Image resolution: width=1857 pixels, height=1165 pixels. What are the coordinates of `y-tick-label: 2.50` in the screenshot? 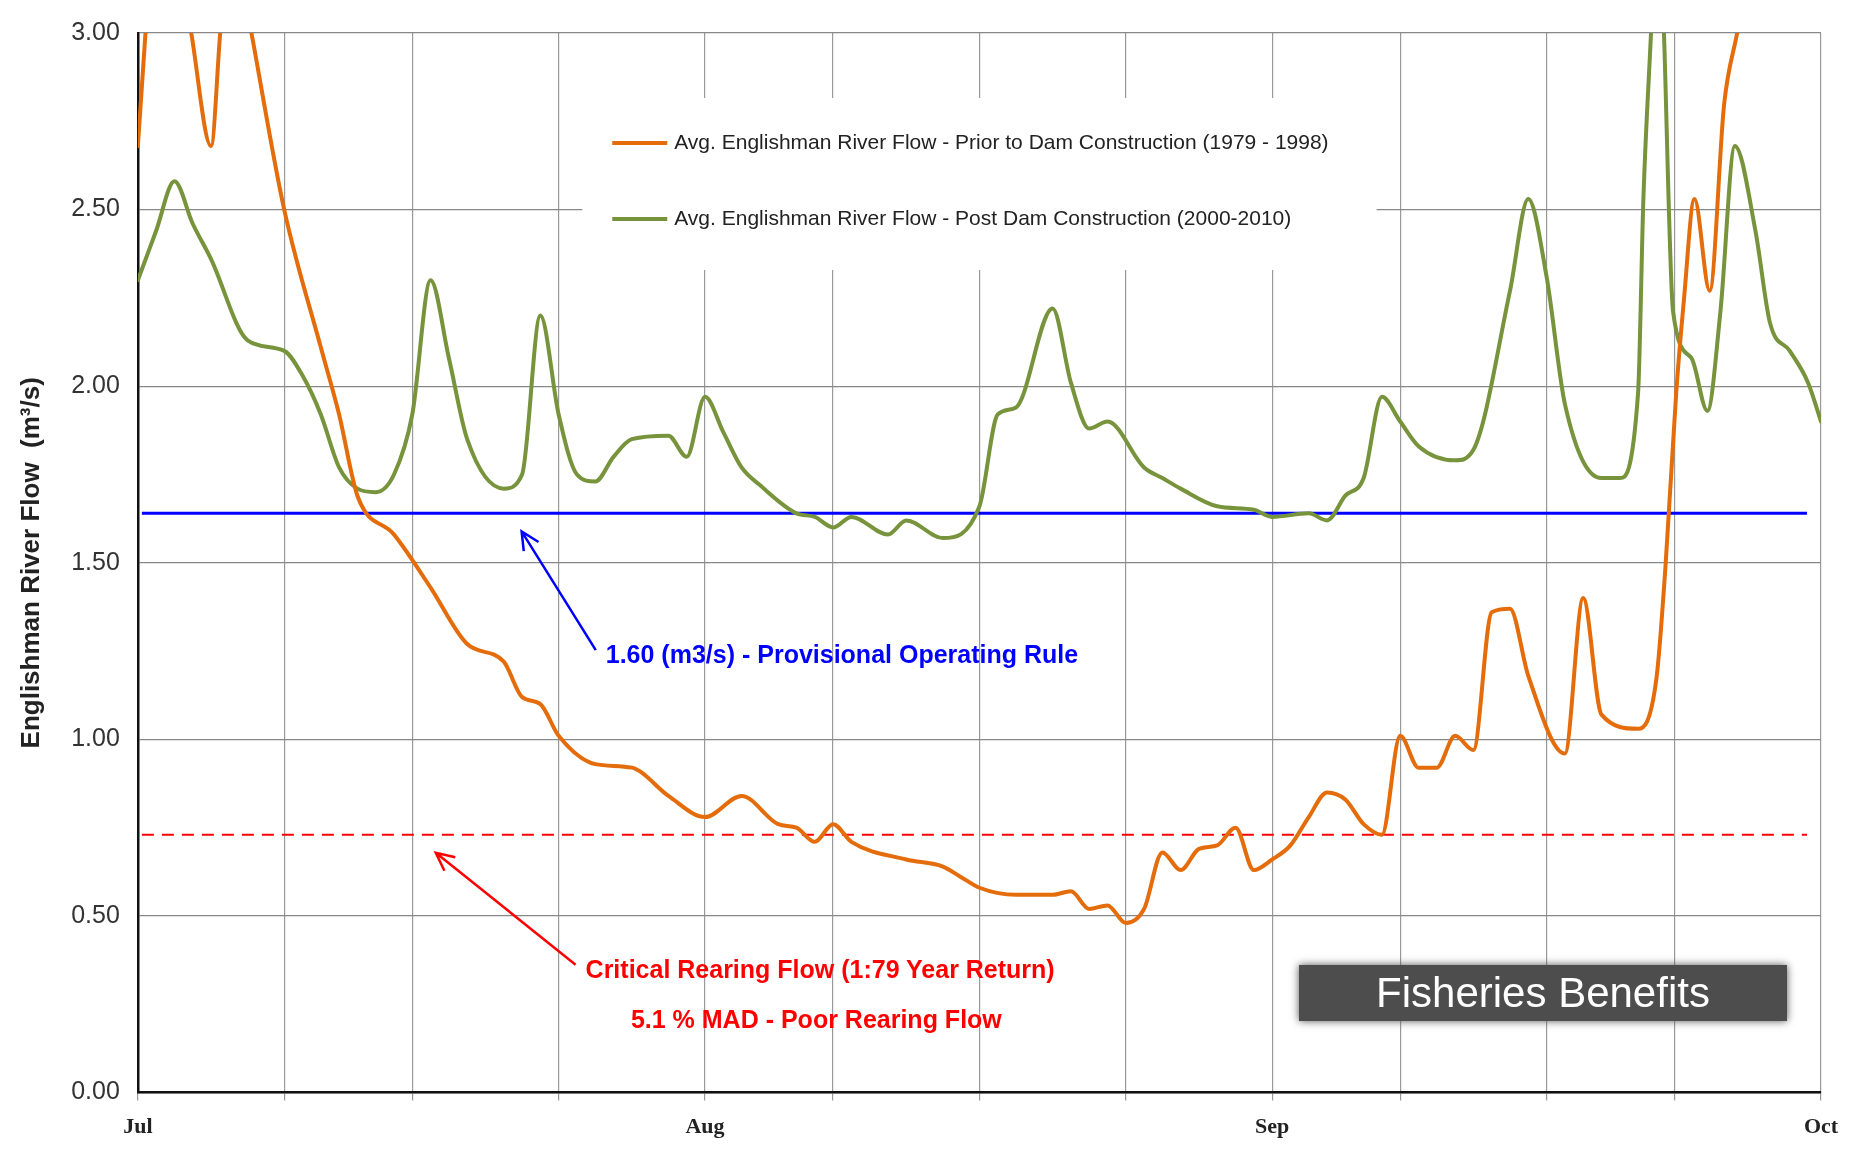 It's located at (95, 207).